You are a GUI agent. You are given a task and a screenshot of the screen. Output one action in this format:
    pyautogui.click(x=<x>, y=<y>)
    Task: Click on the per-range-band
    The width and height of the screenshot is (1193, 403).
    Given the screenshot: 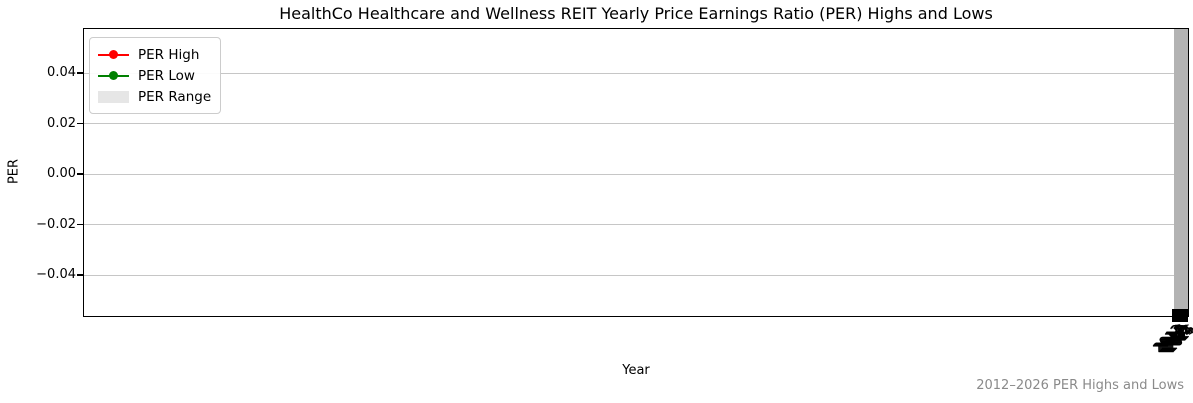 What is the action you would take?
    pyautogui.click(x=1180, y=172)
    